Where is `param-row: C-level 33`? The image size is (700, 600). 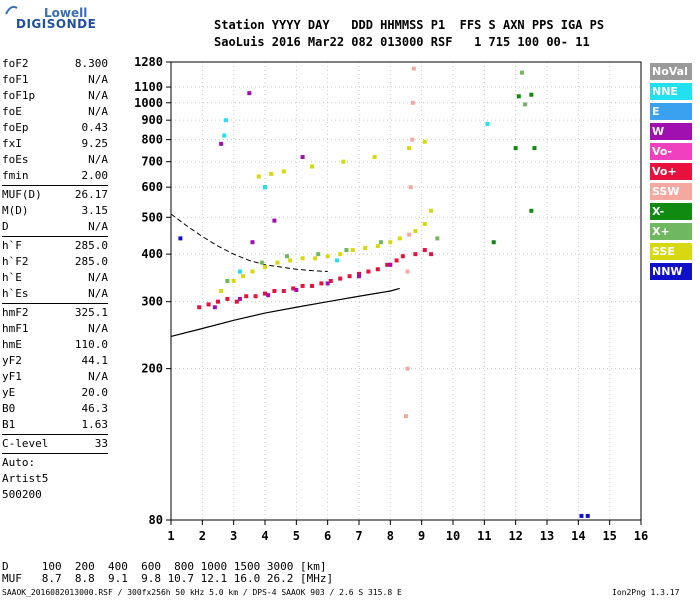
param-row: C-level 33 is located at coordinates (55, 444).